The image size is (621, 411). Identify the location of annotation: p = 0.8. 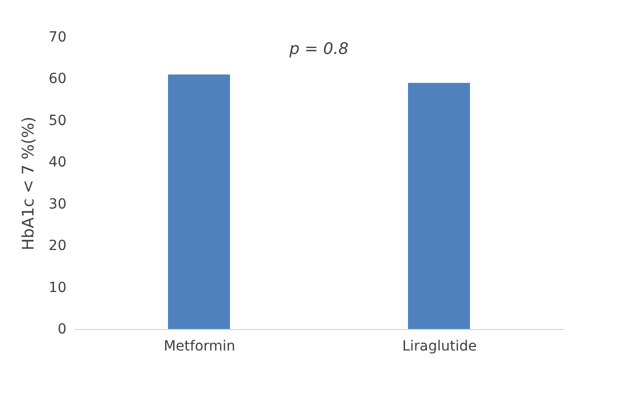
(318, 48).